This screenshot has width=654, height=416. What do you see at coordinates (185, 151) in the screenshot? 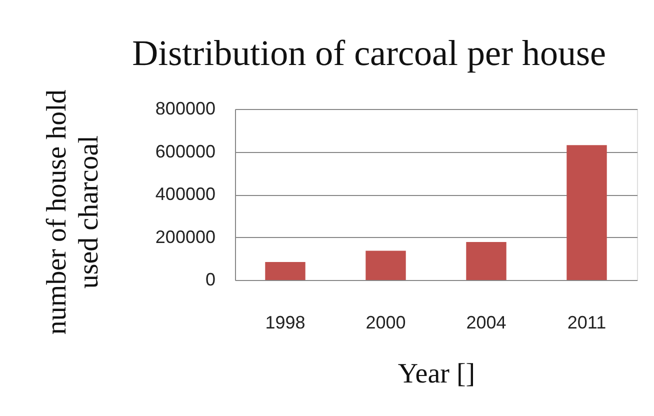
I see `y-tick-label: 600000` at bounding box center [185, 151].